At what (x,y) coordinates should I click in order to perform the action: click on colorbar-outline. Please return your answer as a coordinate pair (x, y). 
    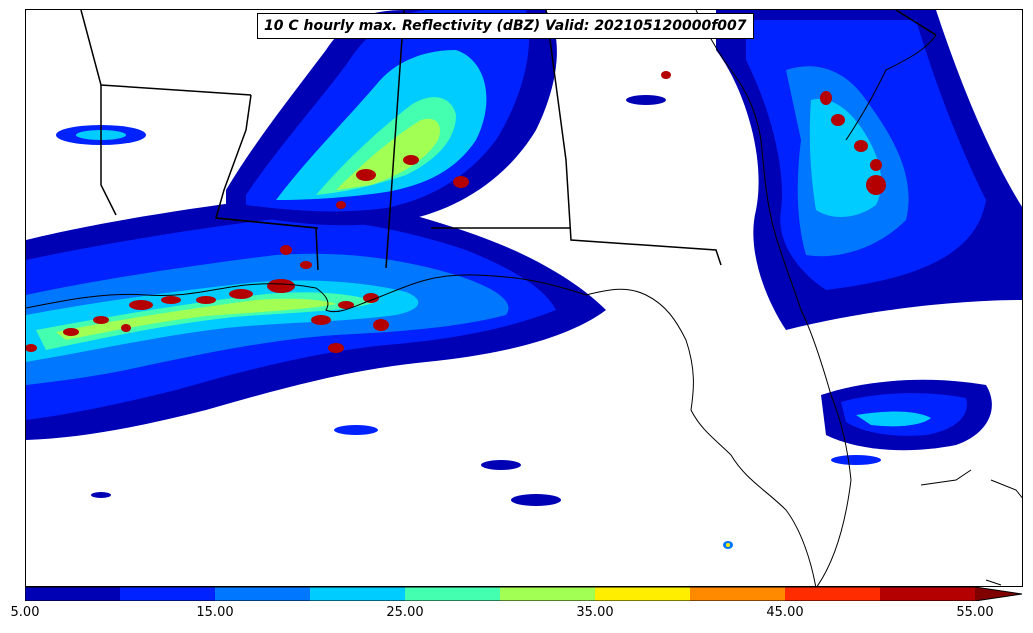
    Looking at the image, I should click on (524, 594).